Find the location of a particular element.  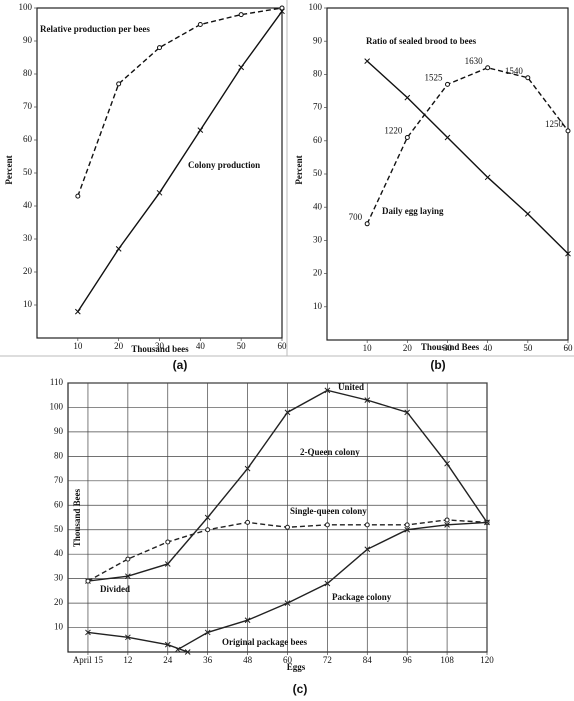

y-tick-label: 80 is located at coordinates (59, 455).